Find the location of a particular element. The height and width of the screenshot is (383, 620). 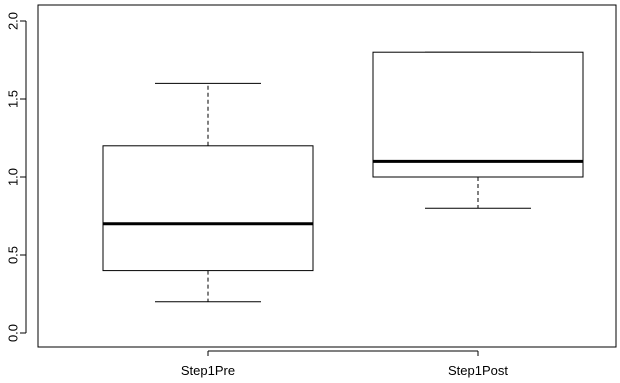

y-tick-label: 0.0 is located at coordinates (12, 333).